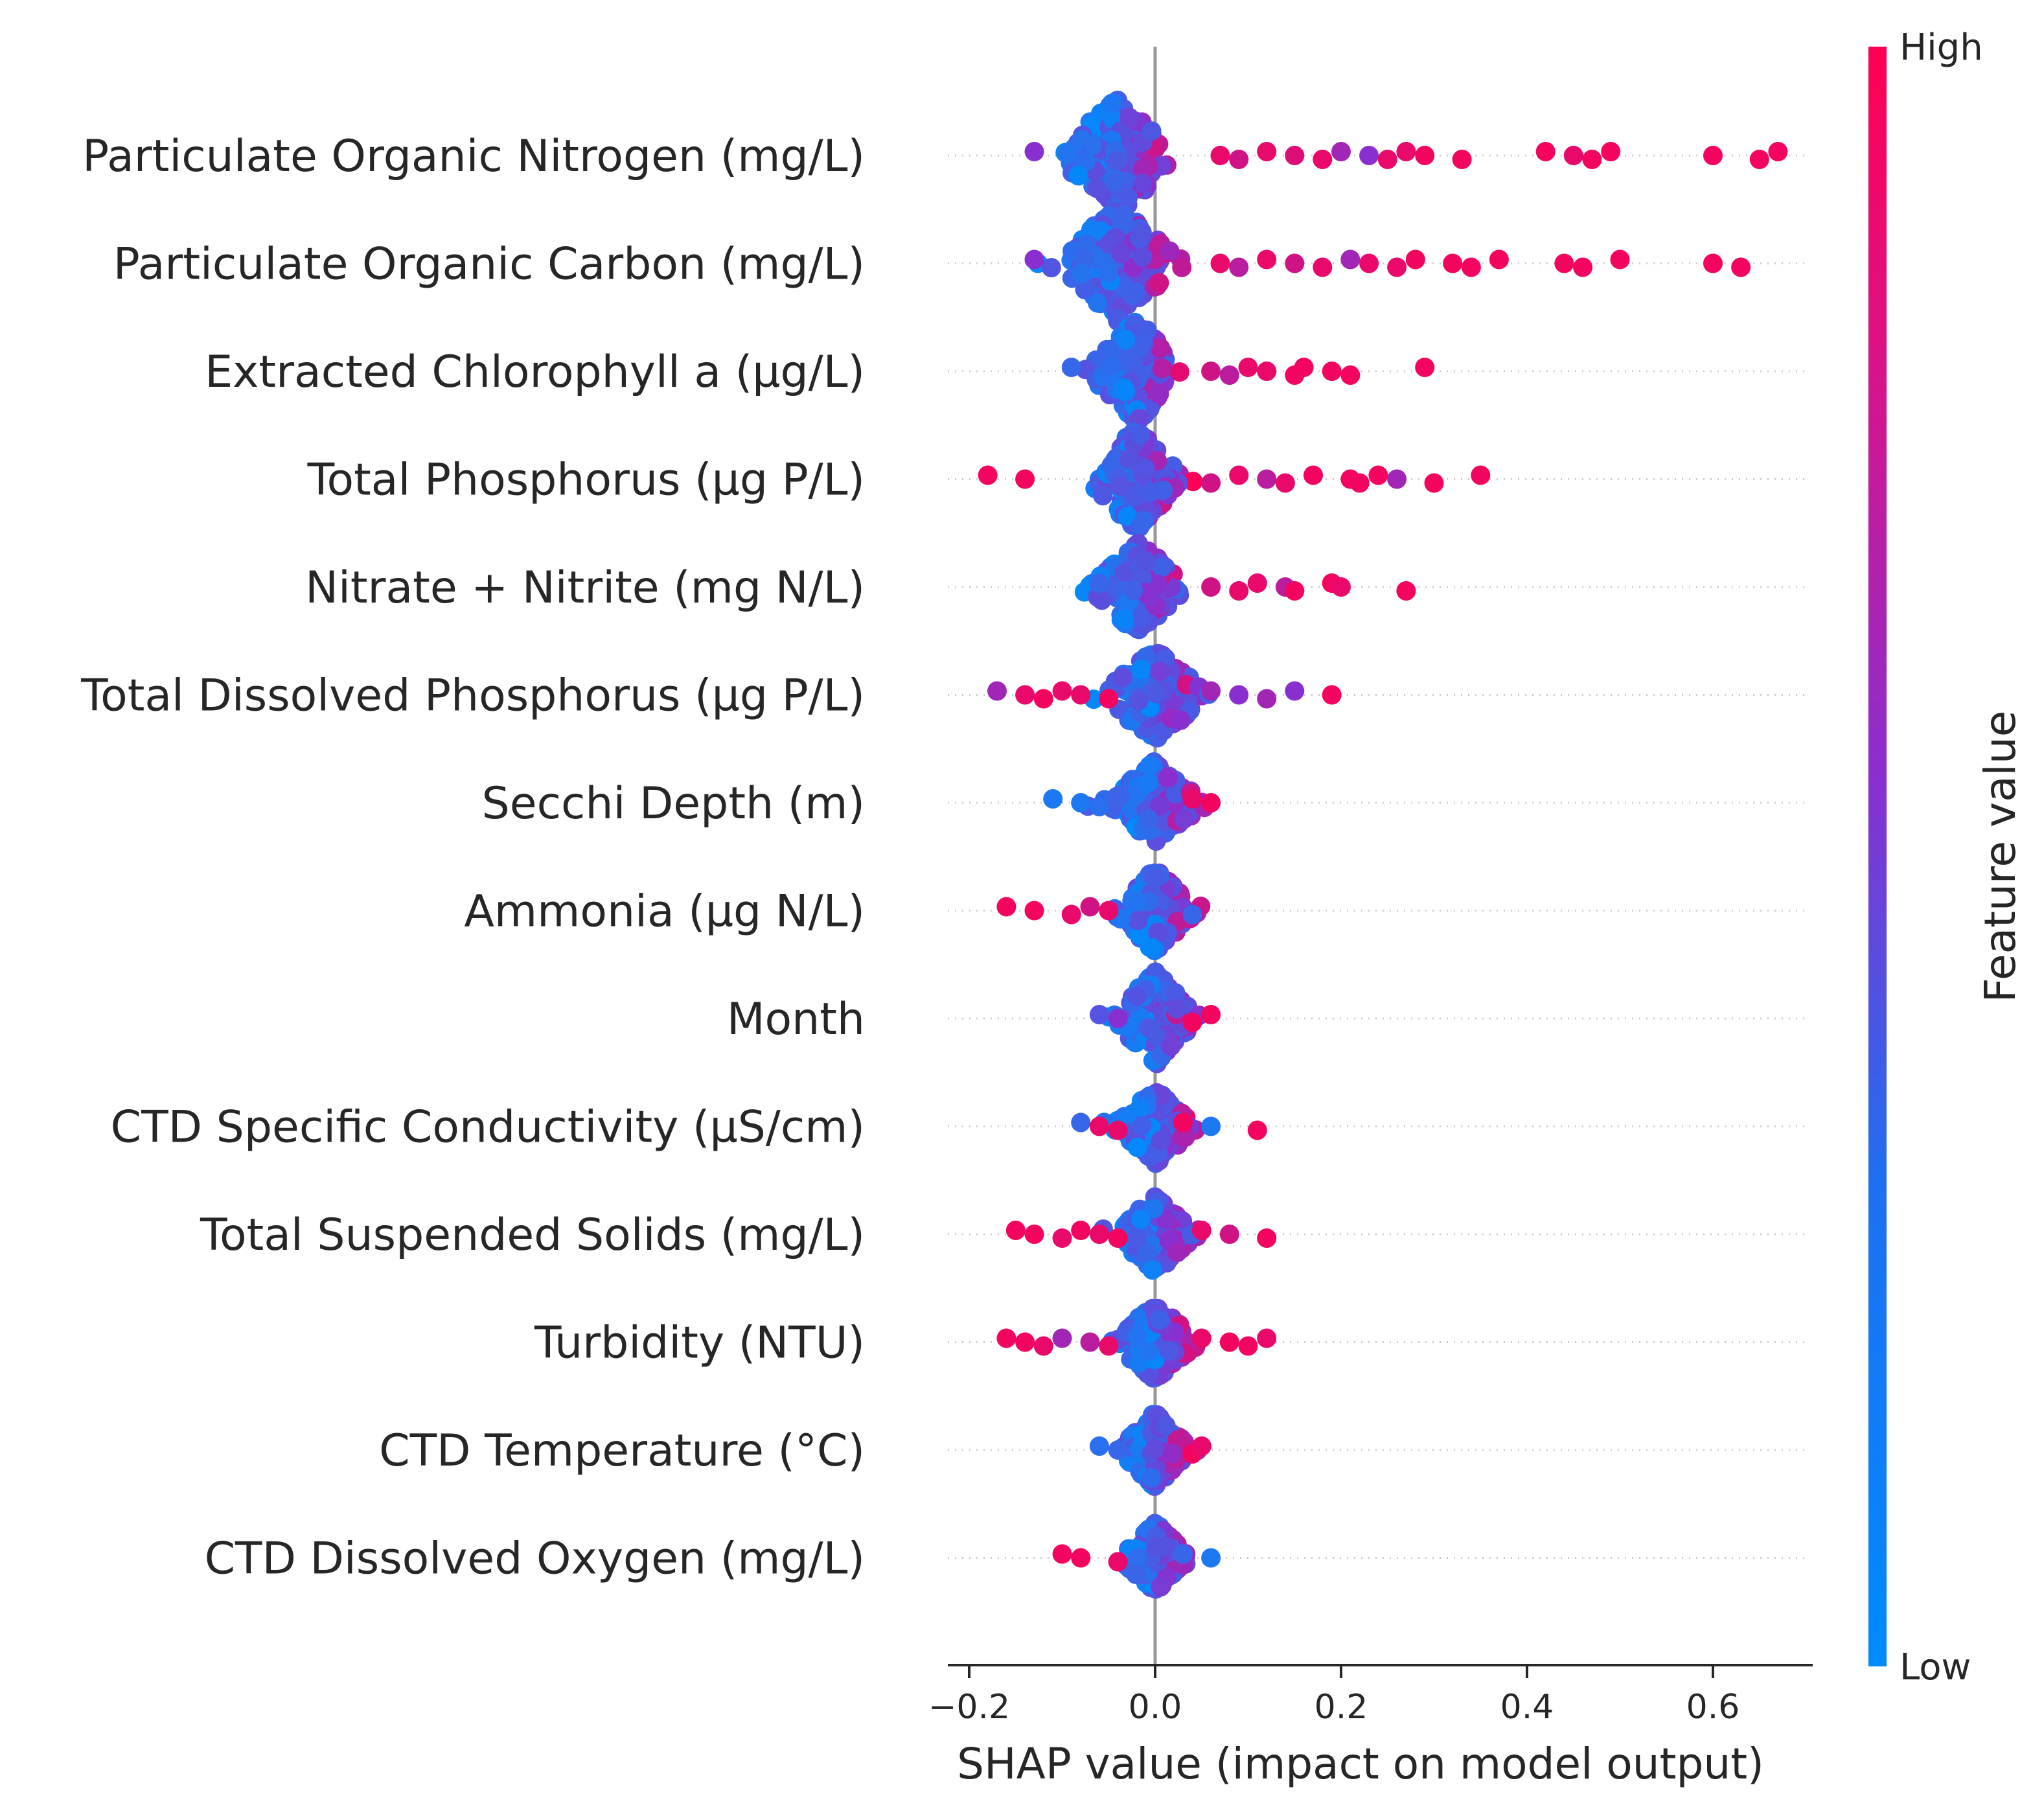  What do you see at coordinates (1341, 1707) in the screenshot?
I see `x-tick-label: 0.2` at bounding box center [1341, 1707].